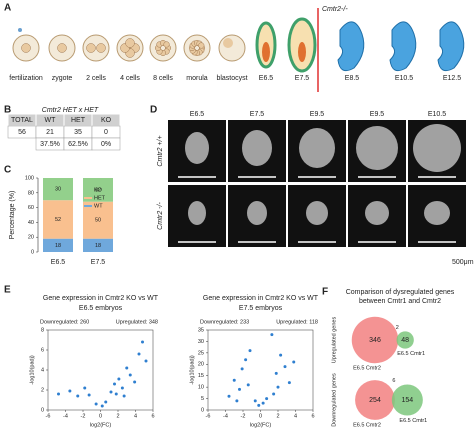  I want to click on x-tick-label: 2, so click(117, 416).